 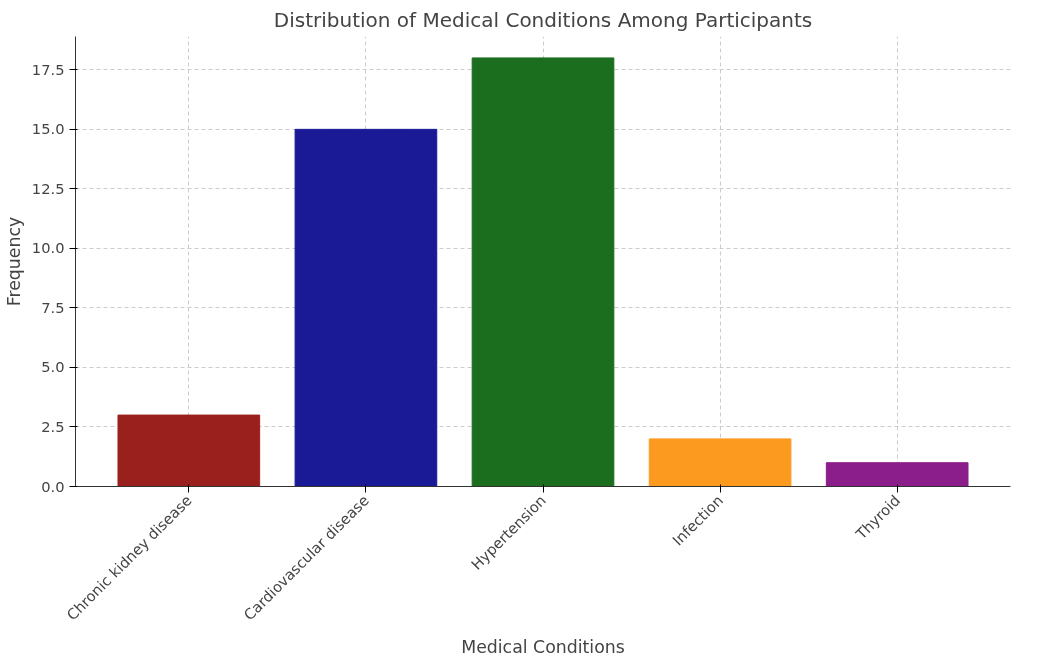 I want to click on y-axis-title: Frequency, so click(x=13, y=261).